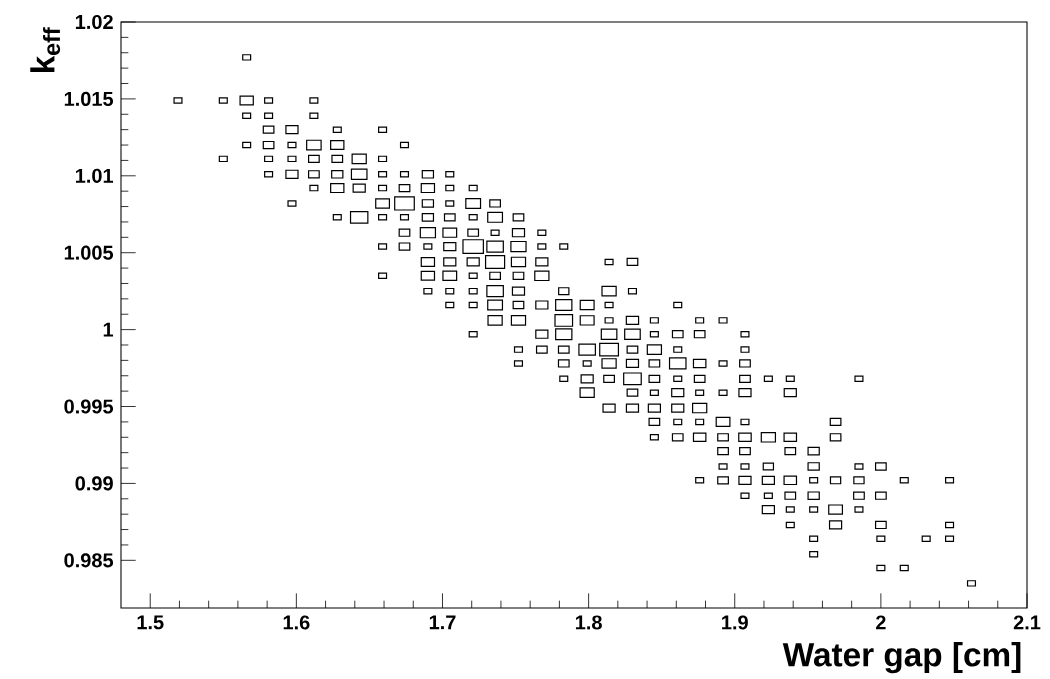 This screenshot has width=1050, height=679. Describe the element at coordinates (442, 622) in the screenshot. I see `x-tick-label: 1.7` at that location.